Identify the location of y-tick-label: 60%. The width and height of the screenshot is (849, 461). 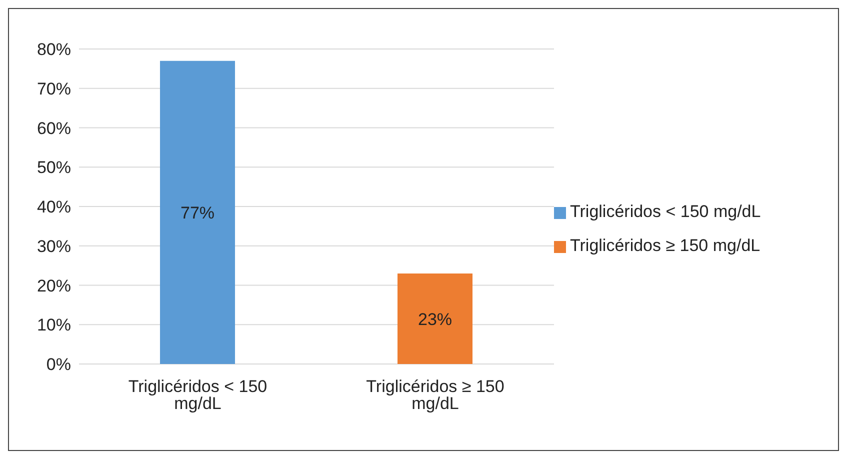
(53, 128).